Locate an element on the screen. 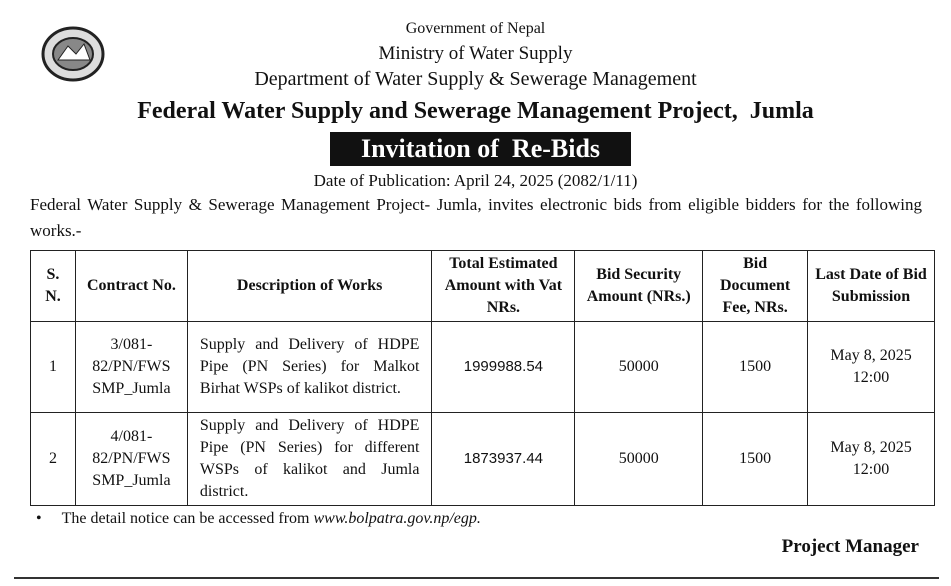 The width and height of the screenshot is (951, 586). signature: Project Manager is located at coordinates (850, 546).